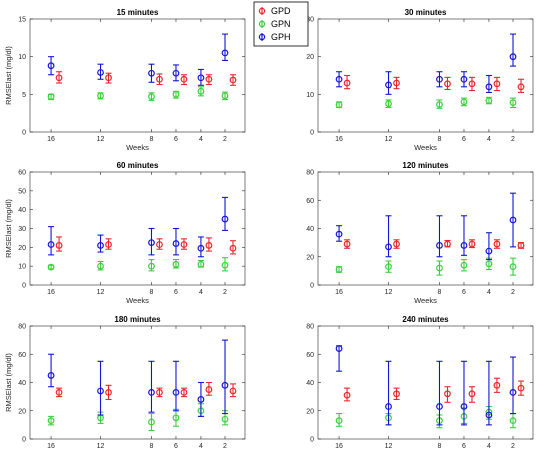 This screenshot has width=550, height=451. I want to click on series-gph, so click(138, 378).